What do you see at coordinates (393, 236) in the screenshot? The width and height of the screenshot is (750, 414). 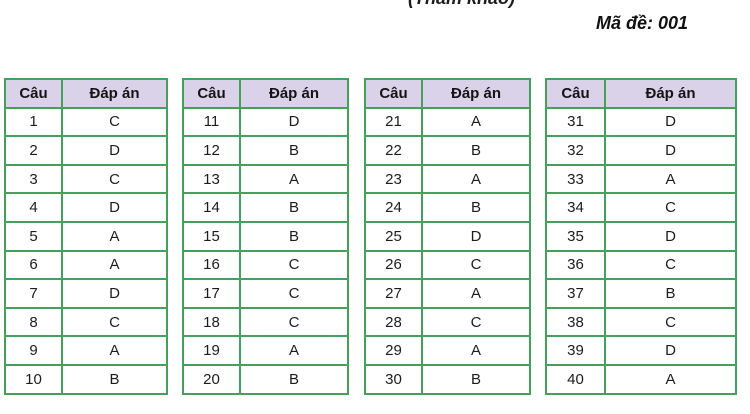 I see `question-number-cell: 25` at bounding box center [393, 236].